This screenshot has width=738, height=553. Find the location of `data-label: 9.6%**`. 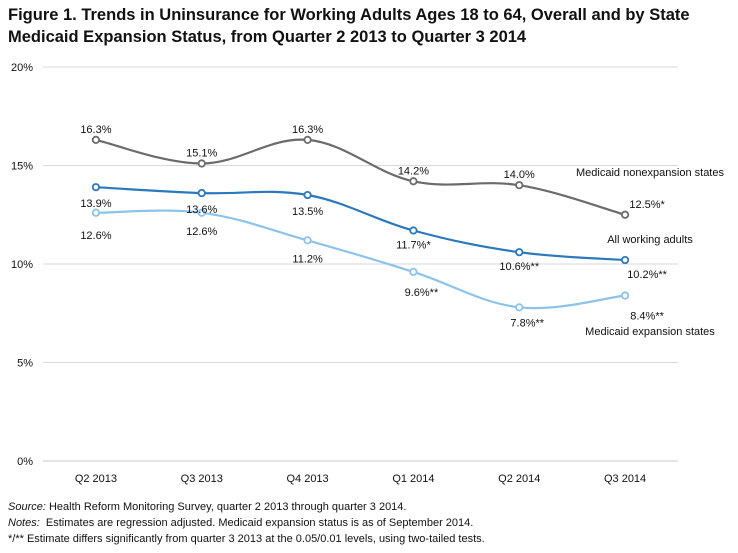

data-label: 9.6%** is located at coordinates (422, 293).